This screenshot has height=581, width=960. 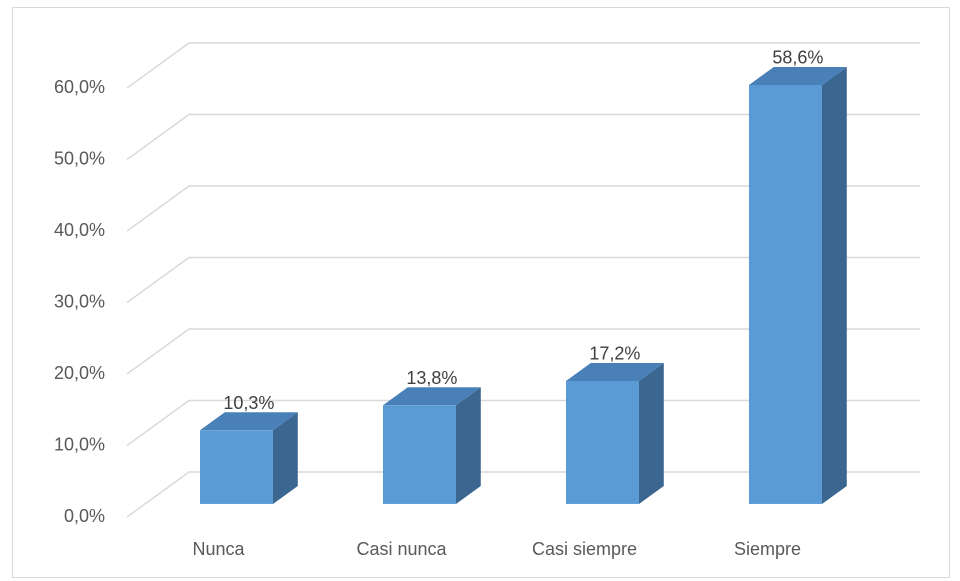 What do you see at coordinates (248, 403) in the screenshot?
I see `value-label: 10,3%` at bounding box center [248, 403].